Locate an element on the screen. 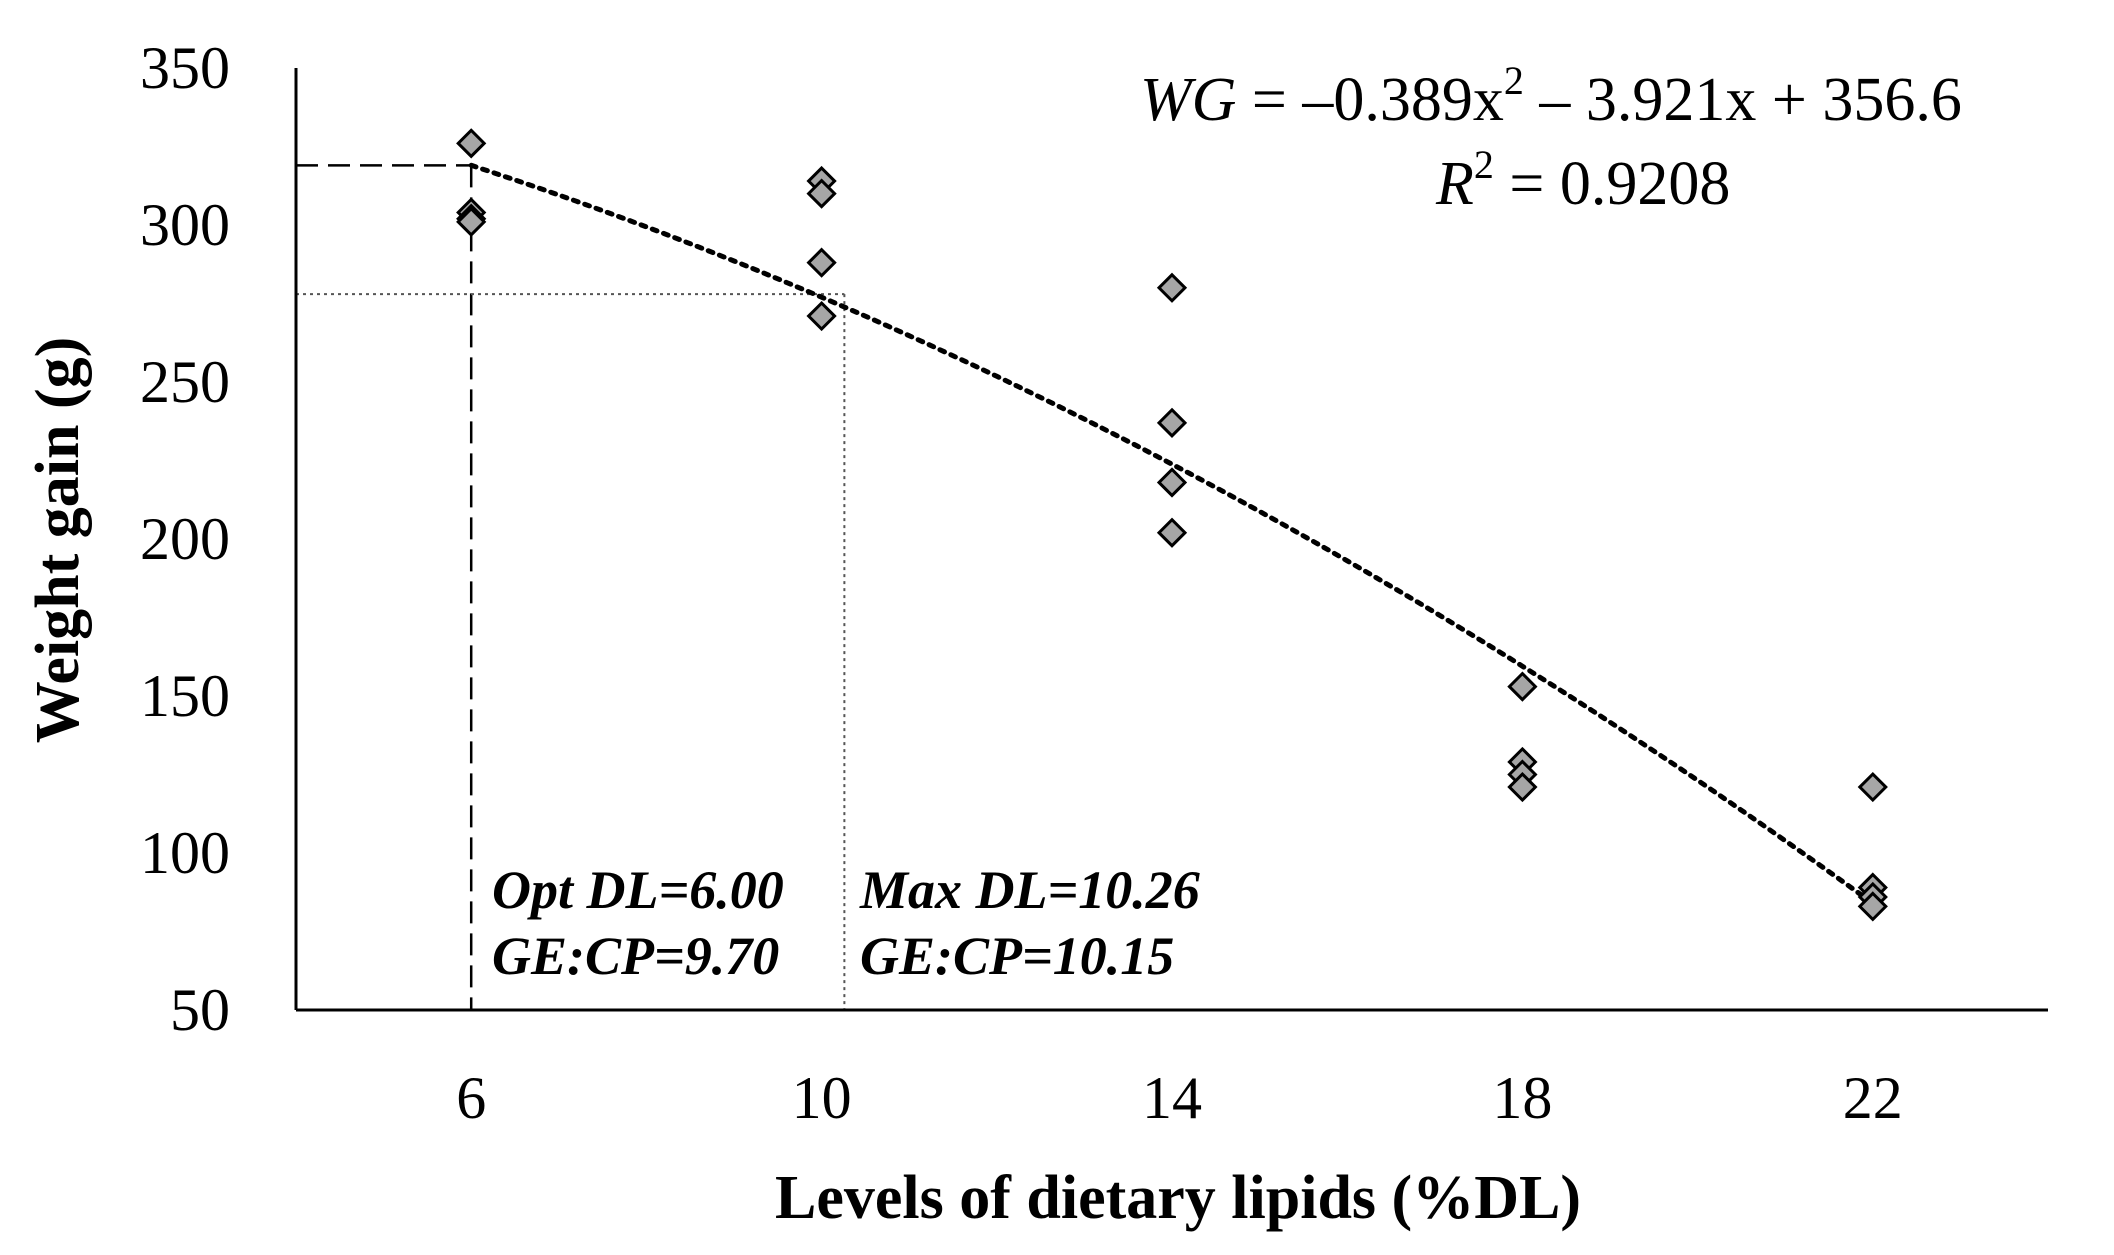 The width and height of the screenshot is (2114, 1255). trendline-equation: WG = –0.389x2 – 3.921x + 356.6 is located at coordinates (1551, 96).